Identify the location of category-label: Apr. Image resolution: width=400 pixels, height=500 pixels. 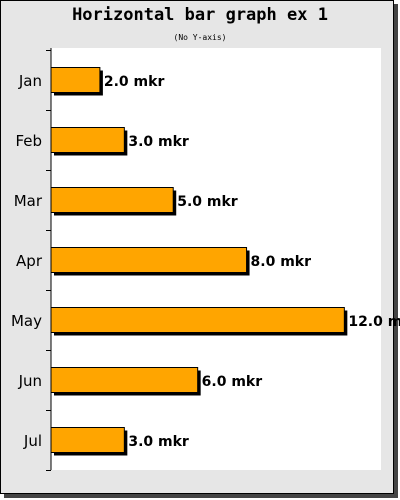
(29, 261).